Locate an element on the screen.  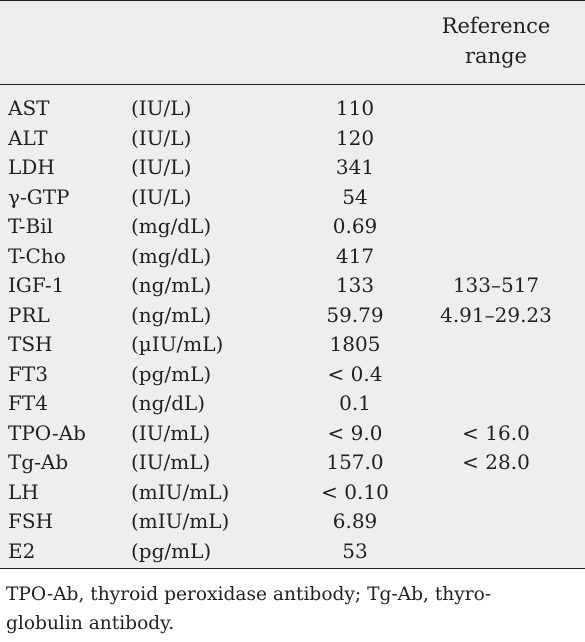
table-row: T-Bil (mg/dL) 0.69 is located at coordinates (292, 227).